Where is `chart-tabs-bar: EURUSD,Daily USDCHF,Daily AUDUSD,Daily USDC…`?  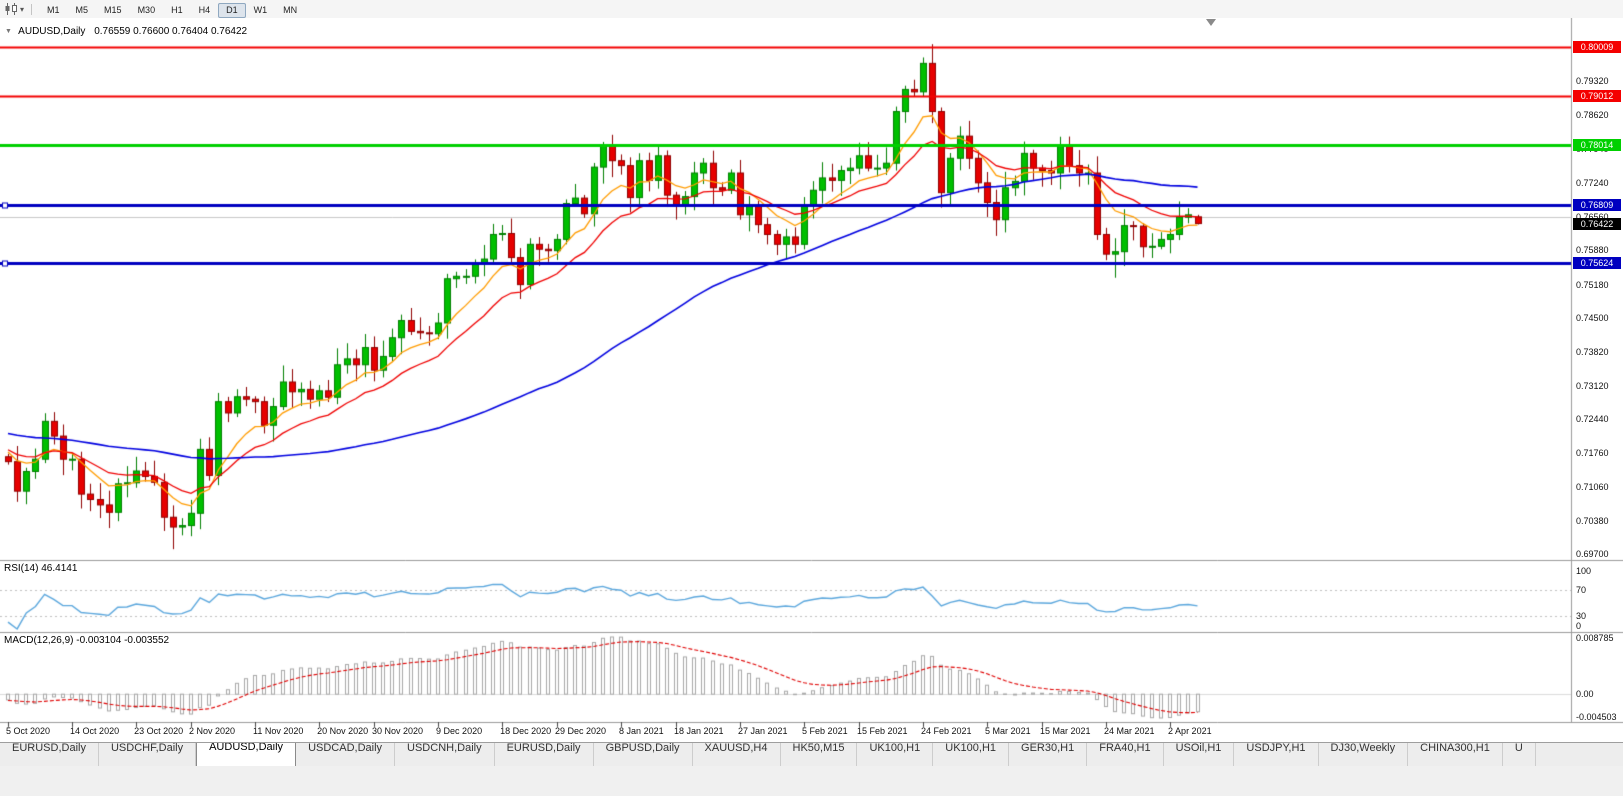 chart-tabs-bar: EURUSD,Daily USDCHF,Daily AUDUSD,Daily USDC… is located at coordinates (811, 754).